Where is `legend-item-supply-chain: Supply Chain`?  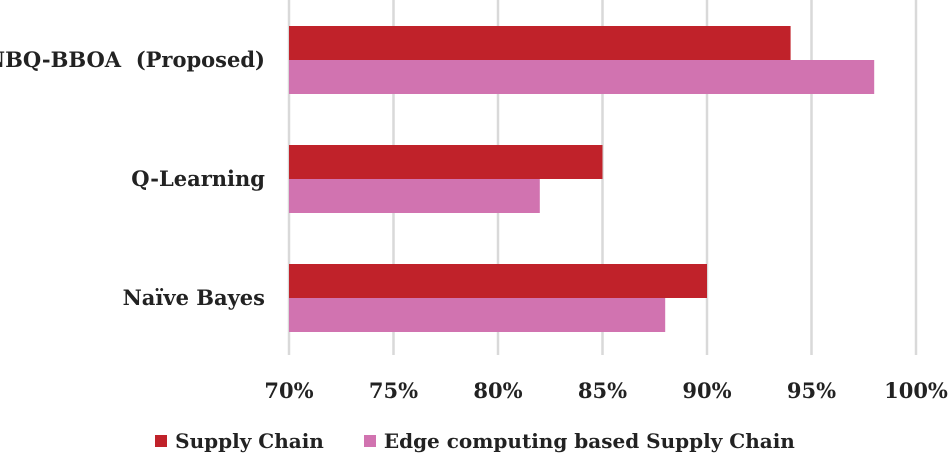
legend-item-supply-chain: Supply Chain is located at coordinates (239, 441).